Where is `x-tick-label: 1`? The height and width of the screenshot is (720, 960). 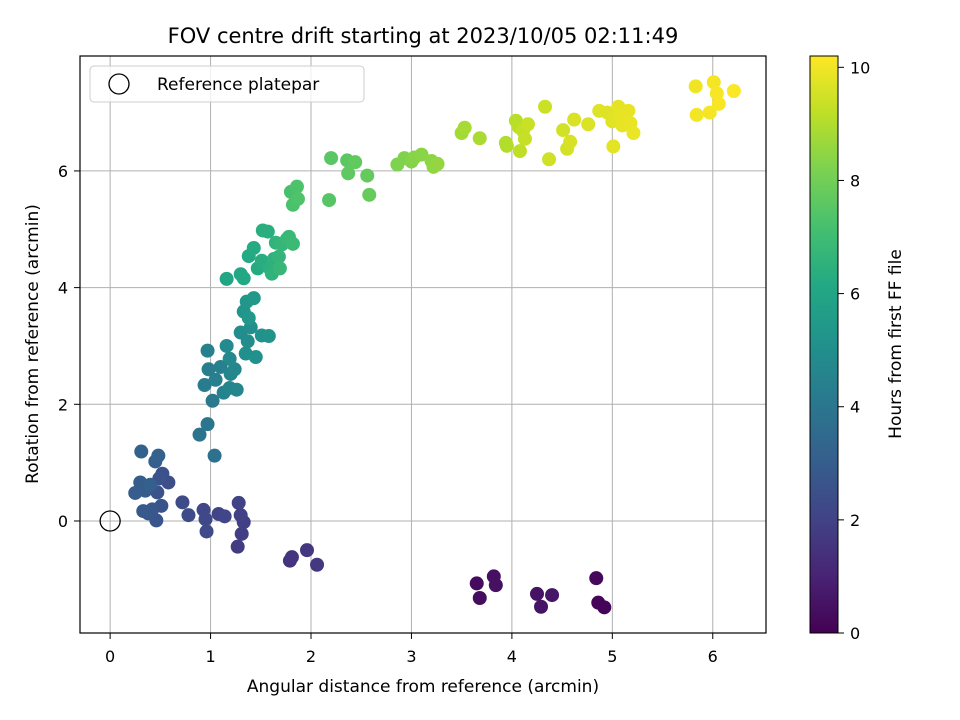
x-tick-label: 1 is located at coordinates (210, 656).